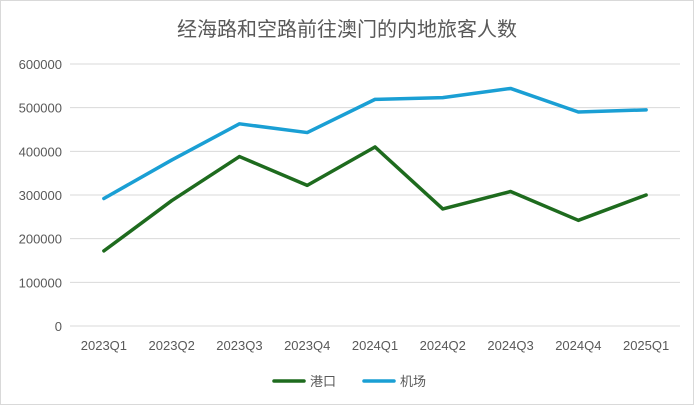 The width and height of the screenshot is (694, 405). I want to click on y-tick-label: 300000, so click(40, 195).